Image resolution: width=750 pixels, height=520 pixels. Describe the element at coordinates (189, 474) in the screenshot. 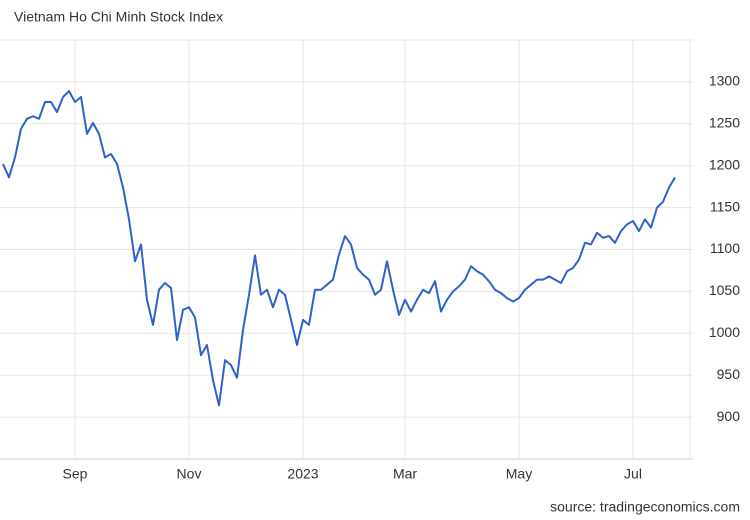

I see `x-tick-label: Nov` at that location.